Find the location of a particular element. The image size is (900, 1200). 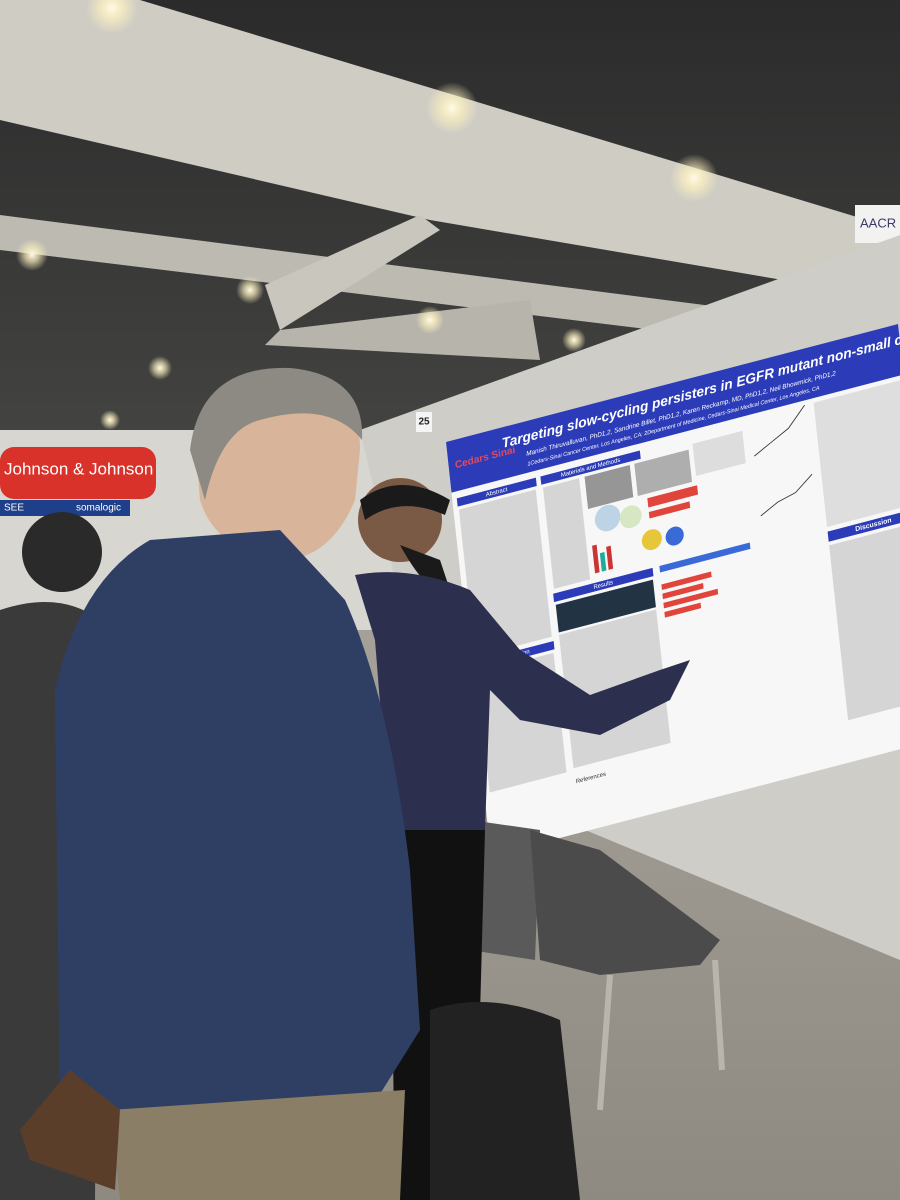

aacr-sign is located at coordinates (877, 224).